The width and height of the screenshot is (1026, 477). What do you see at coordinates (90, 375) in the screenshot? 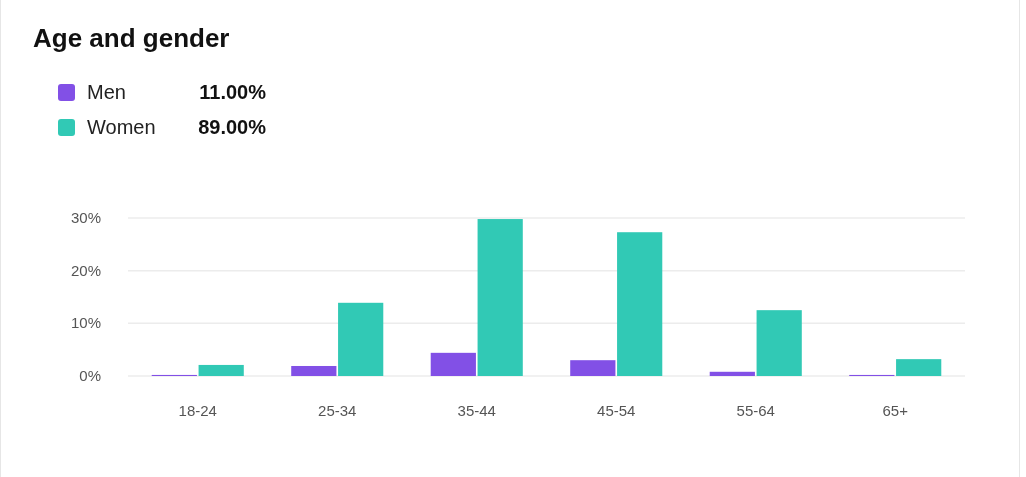
I see `y-tick-label: 0%` at bounding box center [90, 375].